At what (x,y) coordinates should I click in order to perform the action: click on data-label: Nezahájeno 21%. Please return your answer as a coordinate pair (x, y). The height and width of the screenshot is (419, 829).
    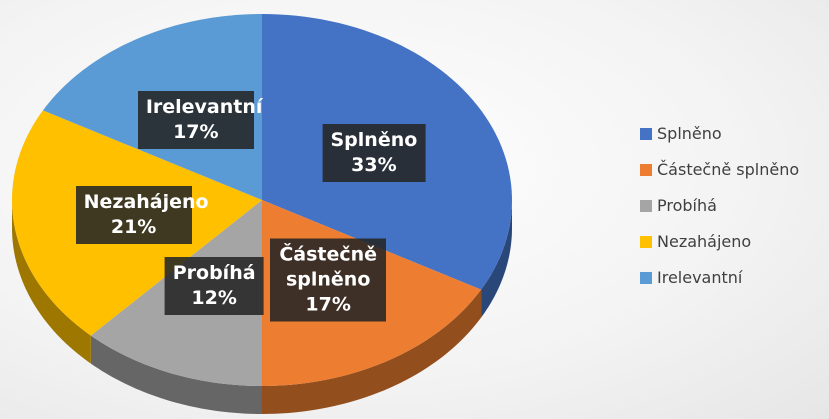
    Looking at the image, I should click on (142, 214).